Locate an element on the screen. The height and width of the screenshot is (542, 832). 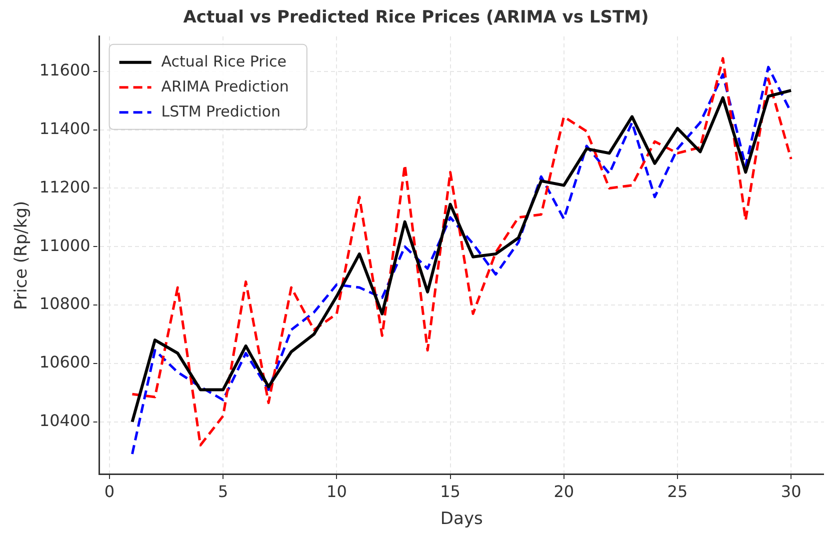
legend-label: ARIMA Prediction is located at coordinates (225, 86).